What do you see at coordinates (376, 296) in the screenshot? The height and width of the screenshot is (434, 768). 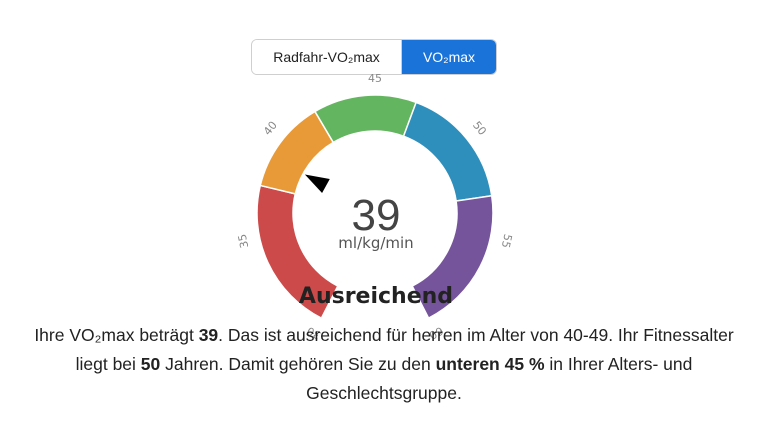 I see `gauge-rating: Ausreichend` at bounding box center [376, 296].